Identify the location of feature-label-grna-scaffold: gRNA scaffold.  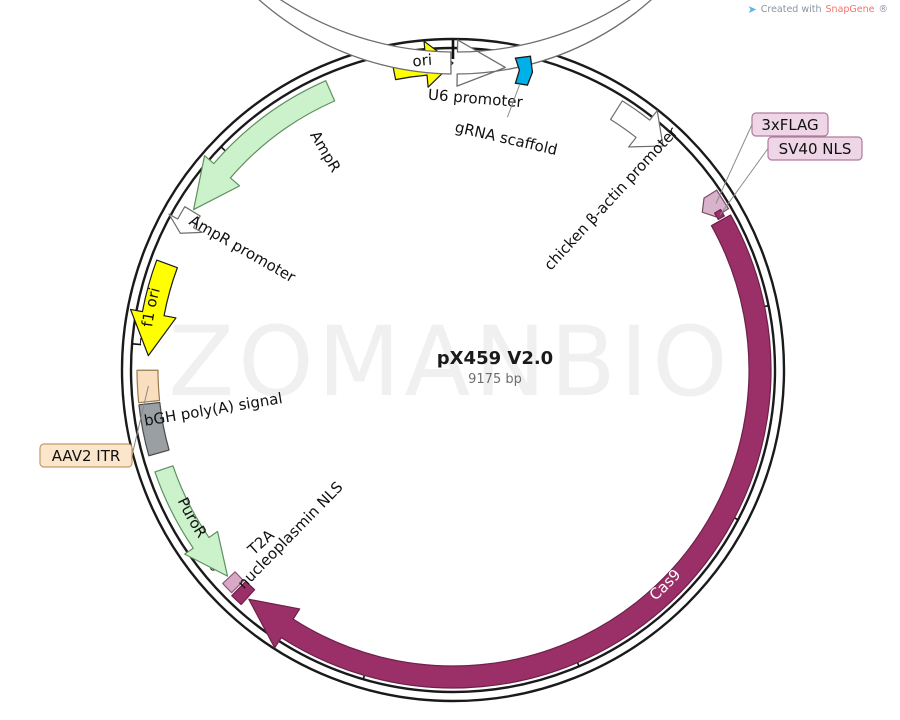
(506, 138).